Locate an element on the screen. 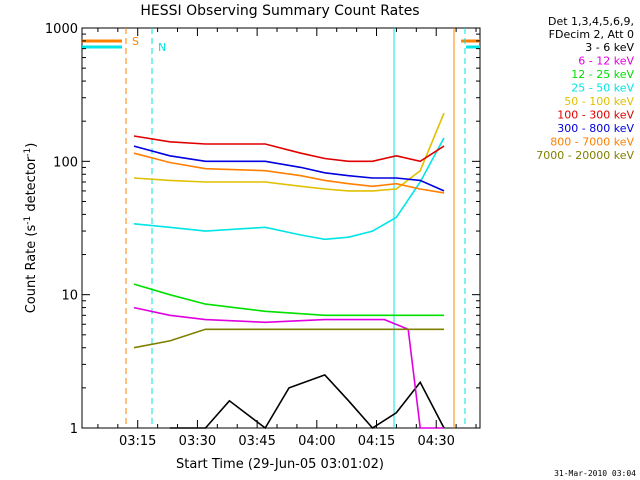 The width and height of the screenshot is (640, 480). legend-entry: 3 - 6 keV is located at coordinates (609, 47).